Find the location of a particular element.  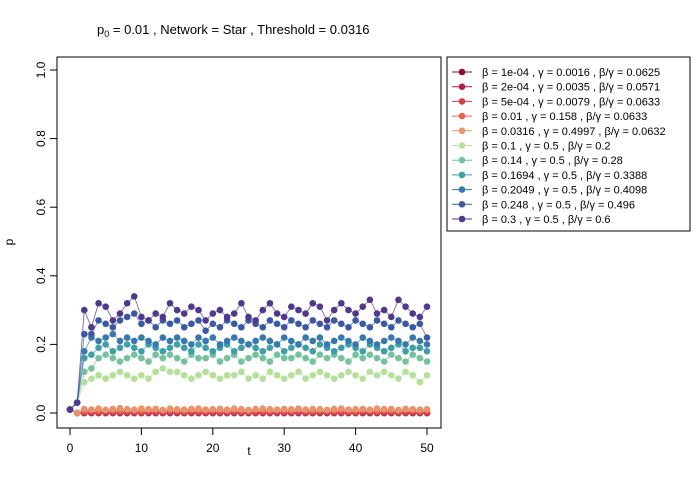

legend-item: β = 0.0316 , γ = 0.4997 , β/γ = 0.0632 is located at coordinates (559, 132).